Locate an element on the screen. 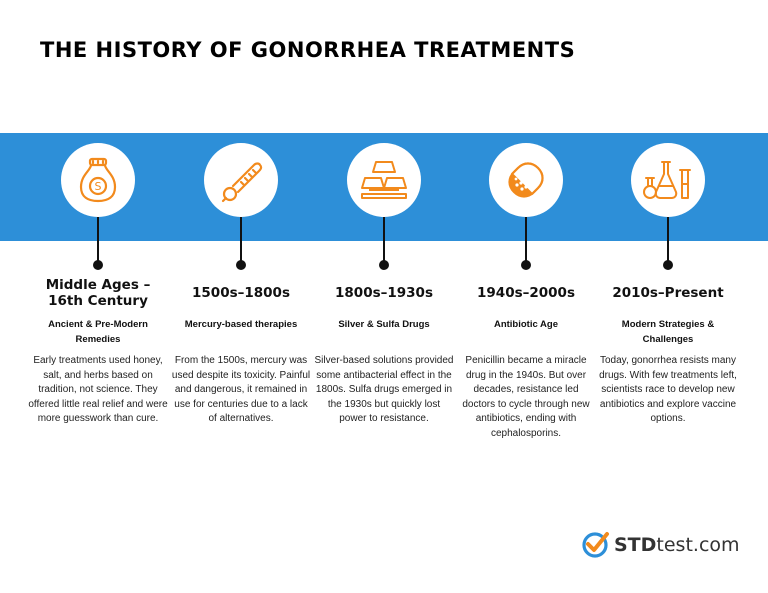 The height and width of the screenshot is (593, 768). era-subtitle: Ancient & Pre-Modern Remedies is located at coordinates (98, 332).